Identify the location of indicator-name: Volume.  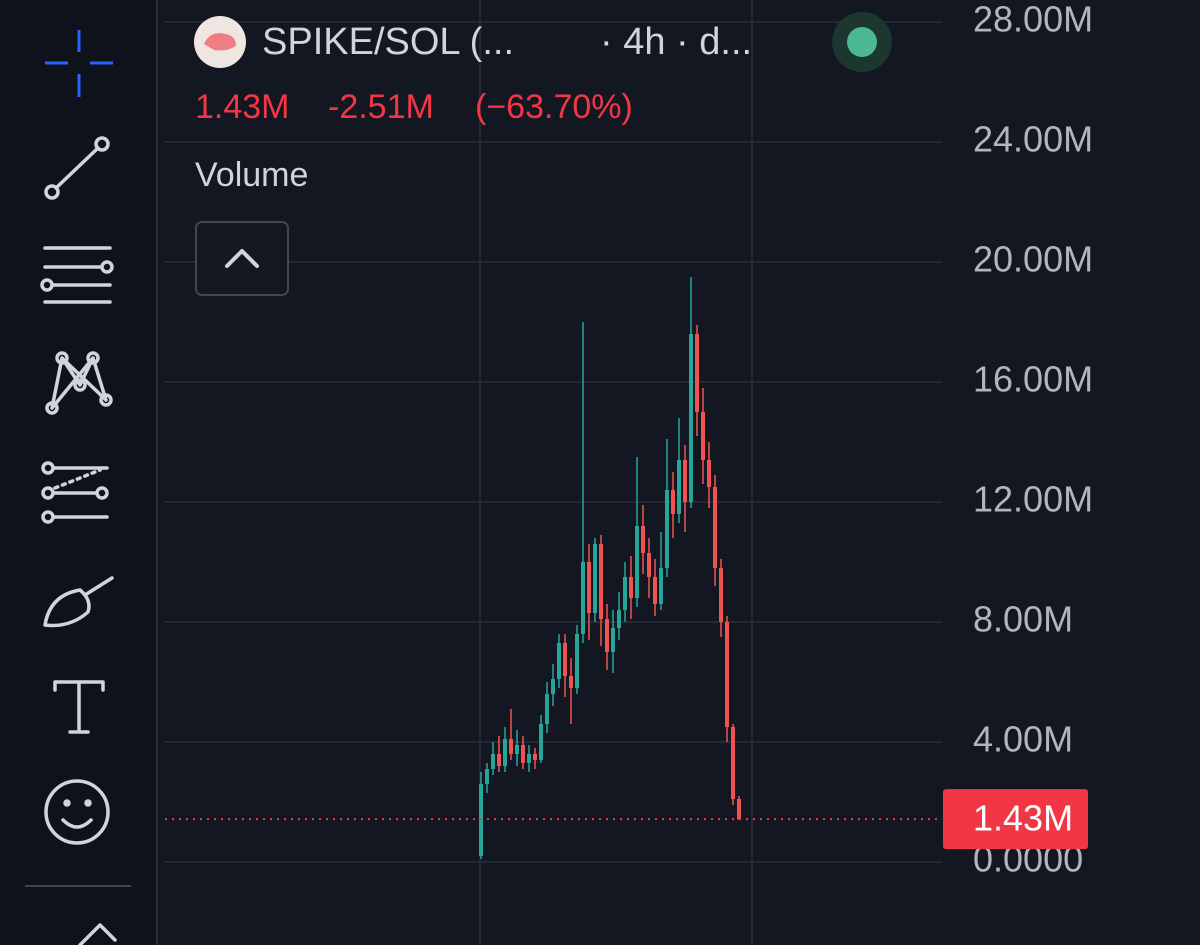
(251, 175).